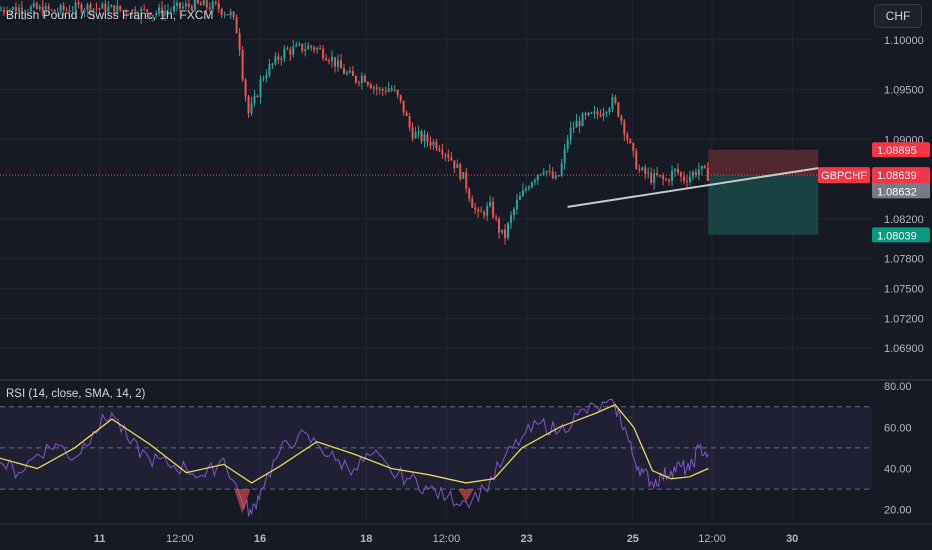 The width and height of the screenshot is (932, 550). What do you see at coordinates (898, 387) in the screenshot?
I see `rsi-axis-label: 80.00` at bounding box center [898, 387].